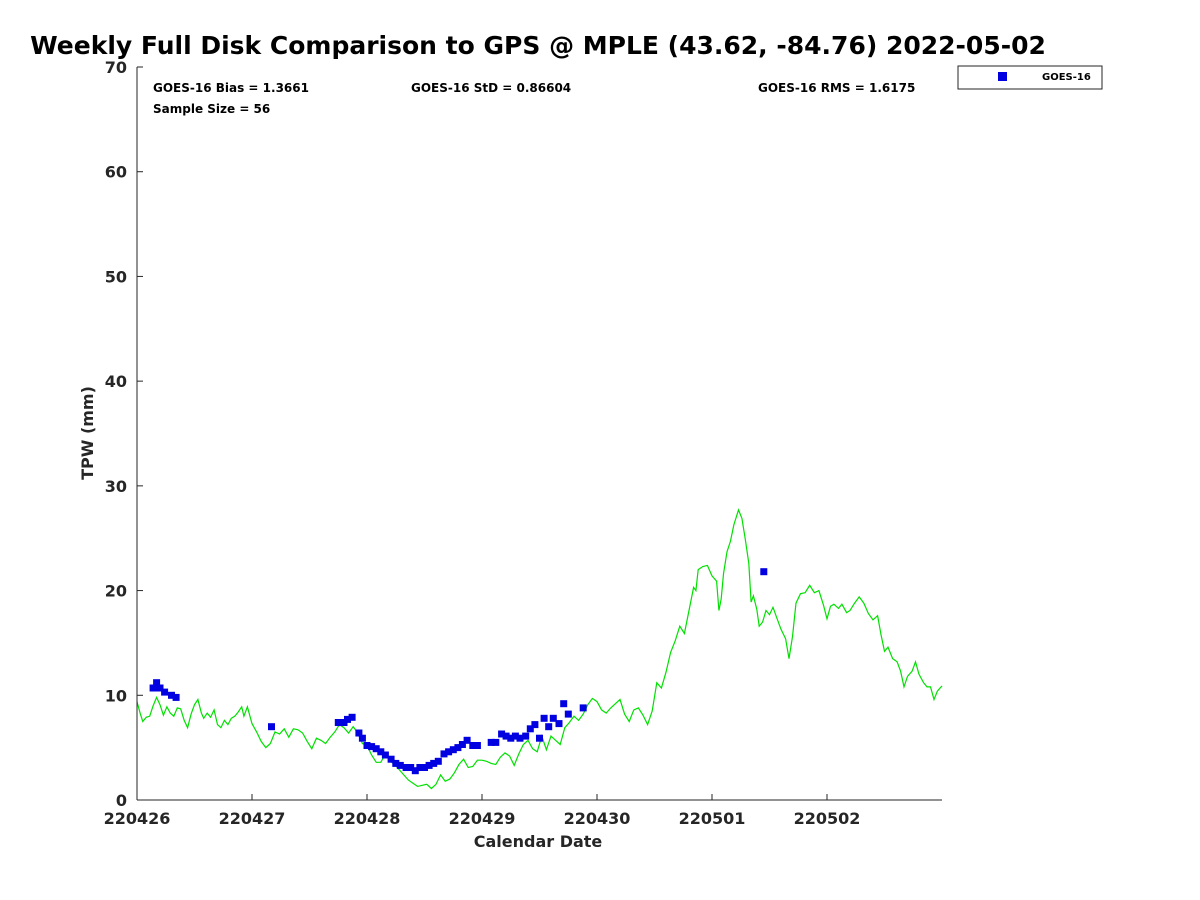  What do you see at coordinates (252, 818) in the screenshot?
I see `x-tick-label: 220427` at bounding box center [252, 818].